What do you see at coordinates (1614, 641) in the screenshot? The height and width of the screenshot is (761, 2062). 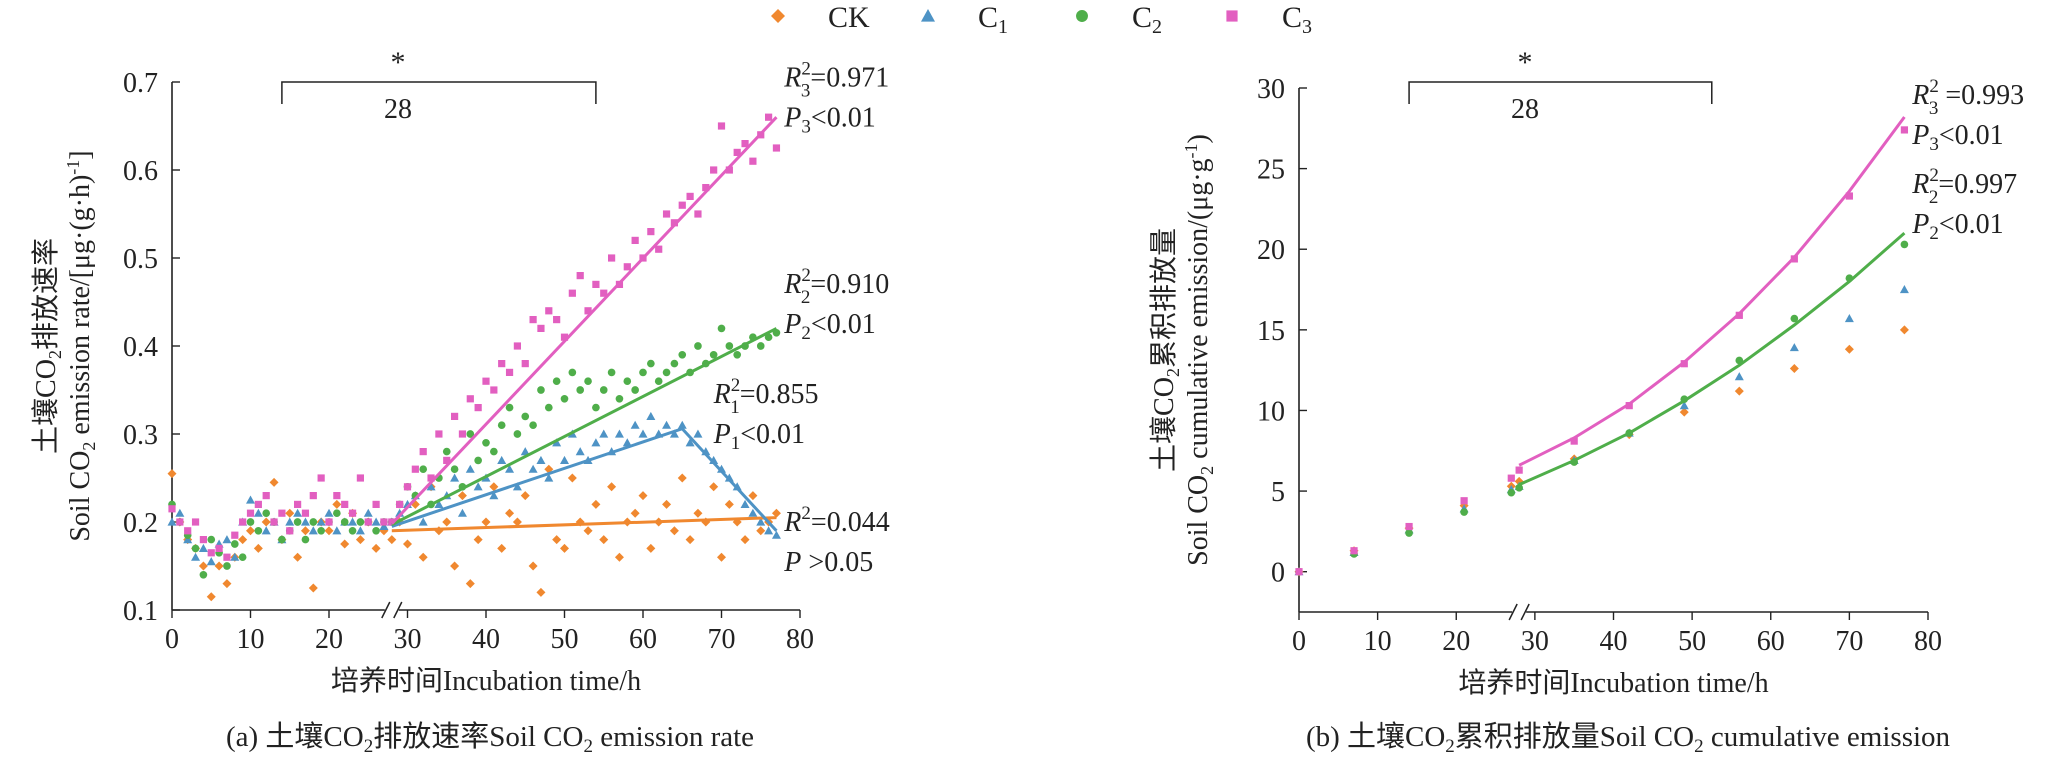 I see `x-tick-label: 40` at bounding box center [1614, 641].